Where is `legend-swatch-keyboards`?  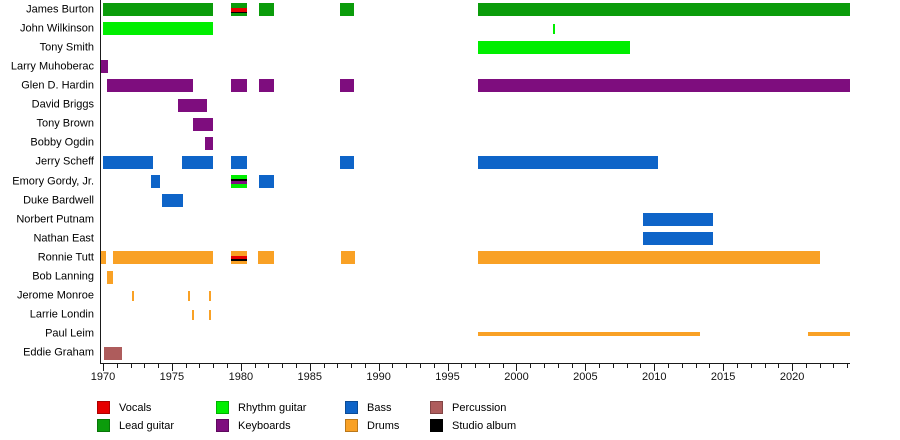 legend-swatch-keyboards is located at coordinates (222, 425).